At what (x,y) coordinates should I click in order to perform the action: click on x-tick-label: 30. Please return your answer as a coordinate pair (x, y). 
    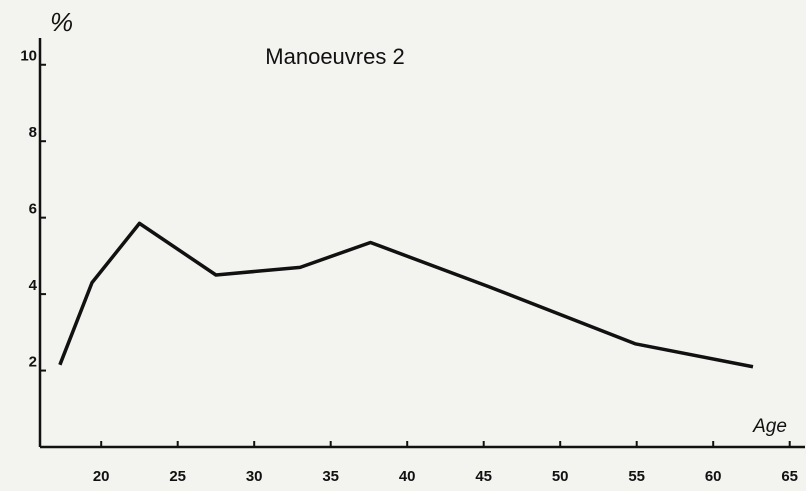
    Looking at the image, I should click on (254, 476).